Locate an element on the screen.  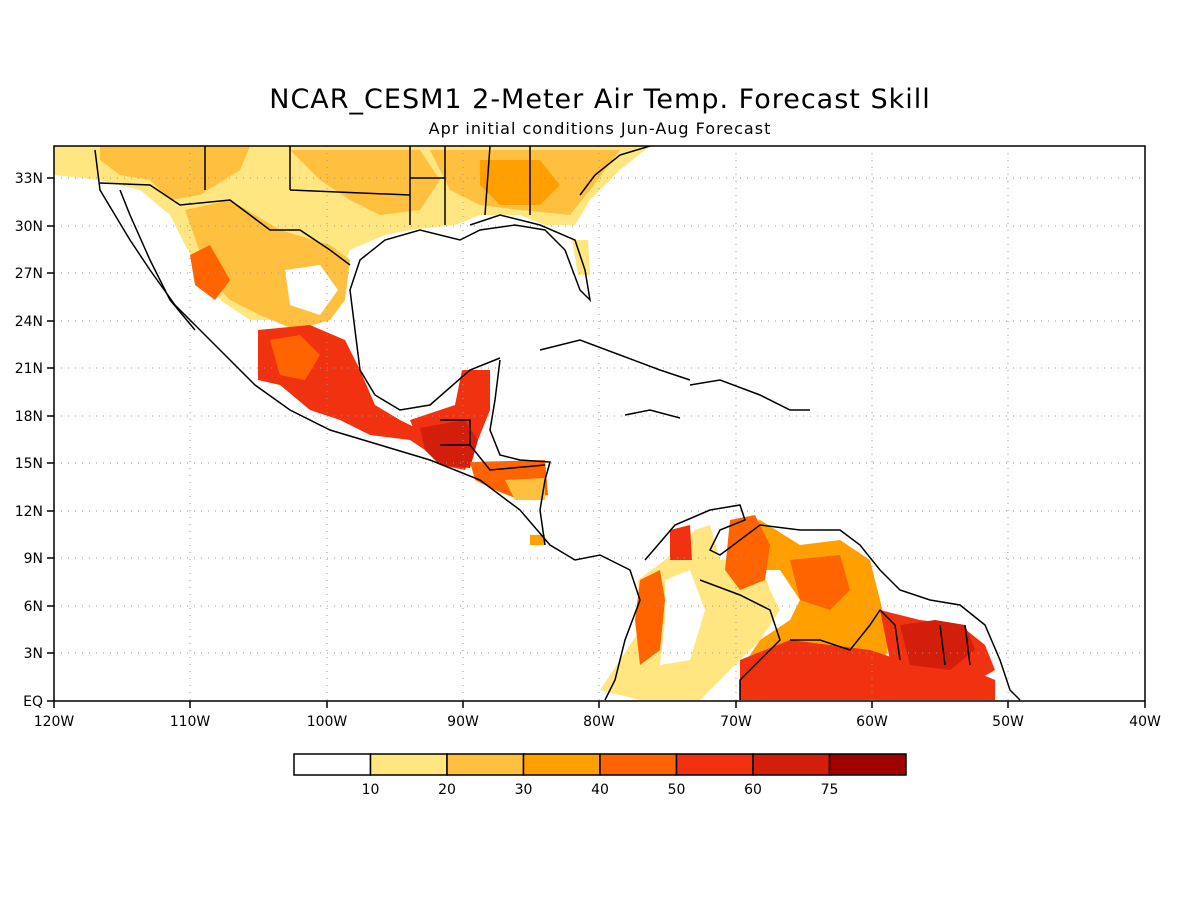
lon-tick-label: 80W is located at coordinates (599, 722).